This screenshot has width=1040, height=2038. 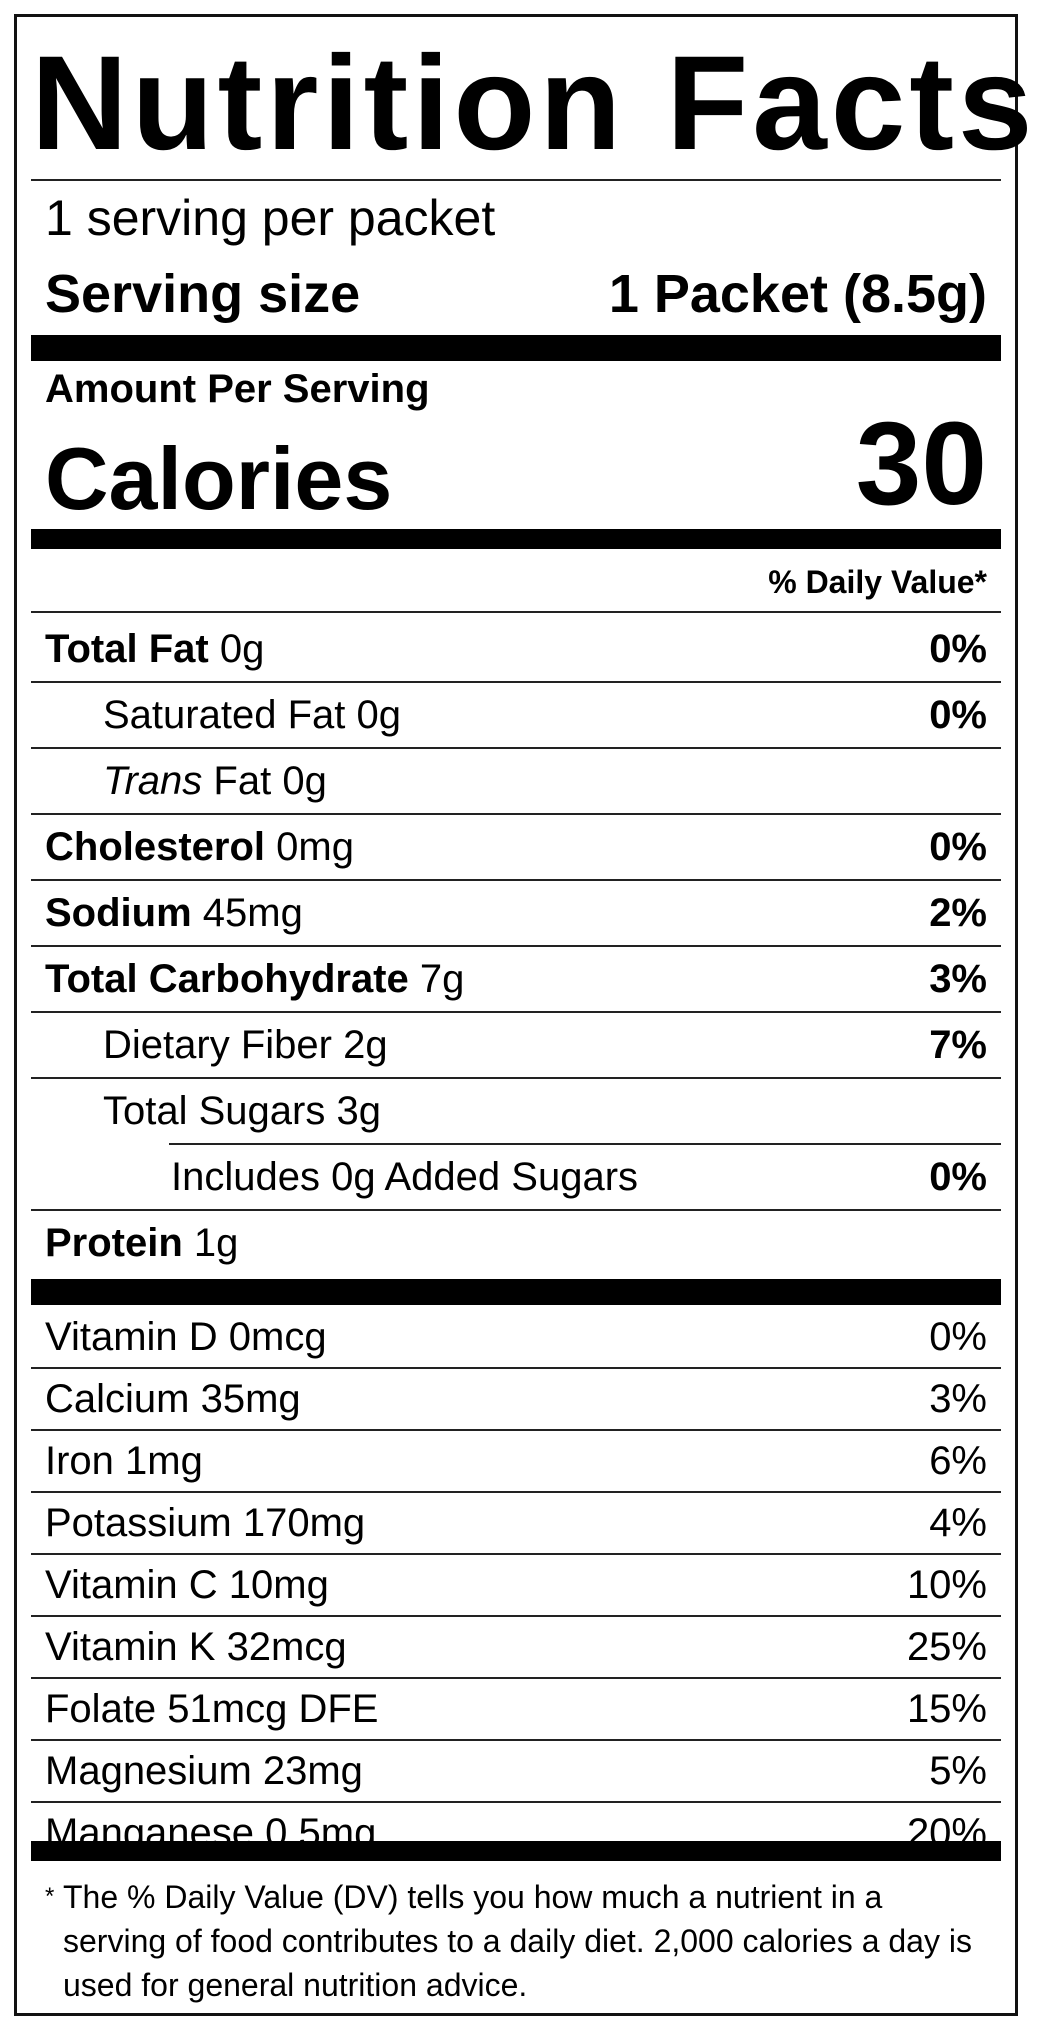 What do you see at coordinates (516, 1399) in the screenshot?
I see `vitamin-row: Calcium 35mg 3%` at bounding box center [516, 1399].